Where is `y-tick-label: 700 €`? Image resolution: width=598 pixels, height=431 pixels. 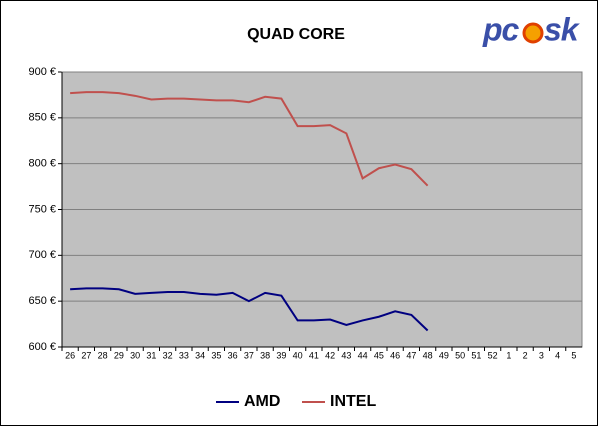 y-tick-label: 700 € is located at coordinates (42, 255).